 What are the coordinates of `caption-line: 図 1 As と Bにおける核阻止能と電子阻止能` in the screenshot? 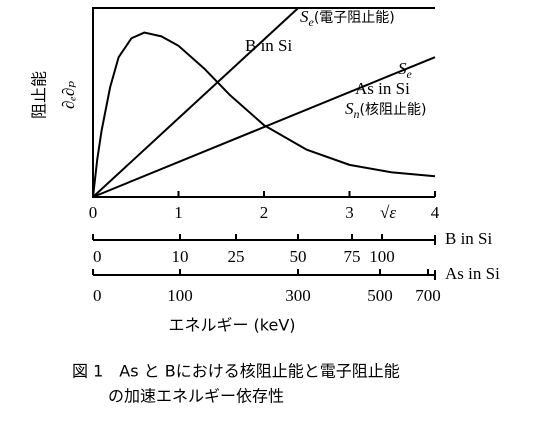 It's located at (236, 371).